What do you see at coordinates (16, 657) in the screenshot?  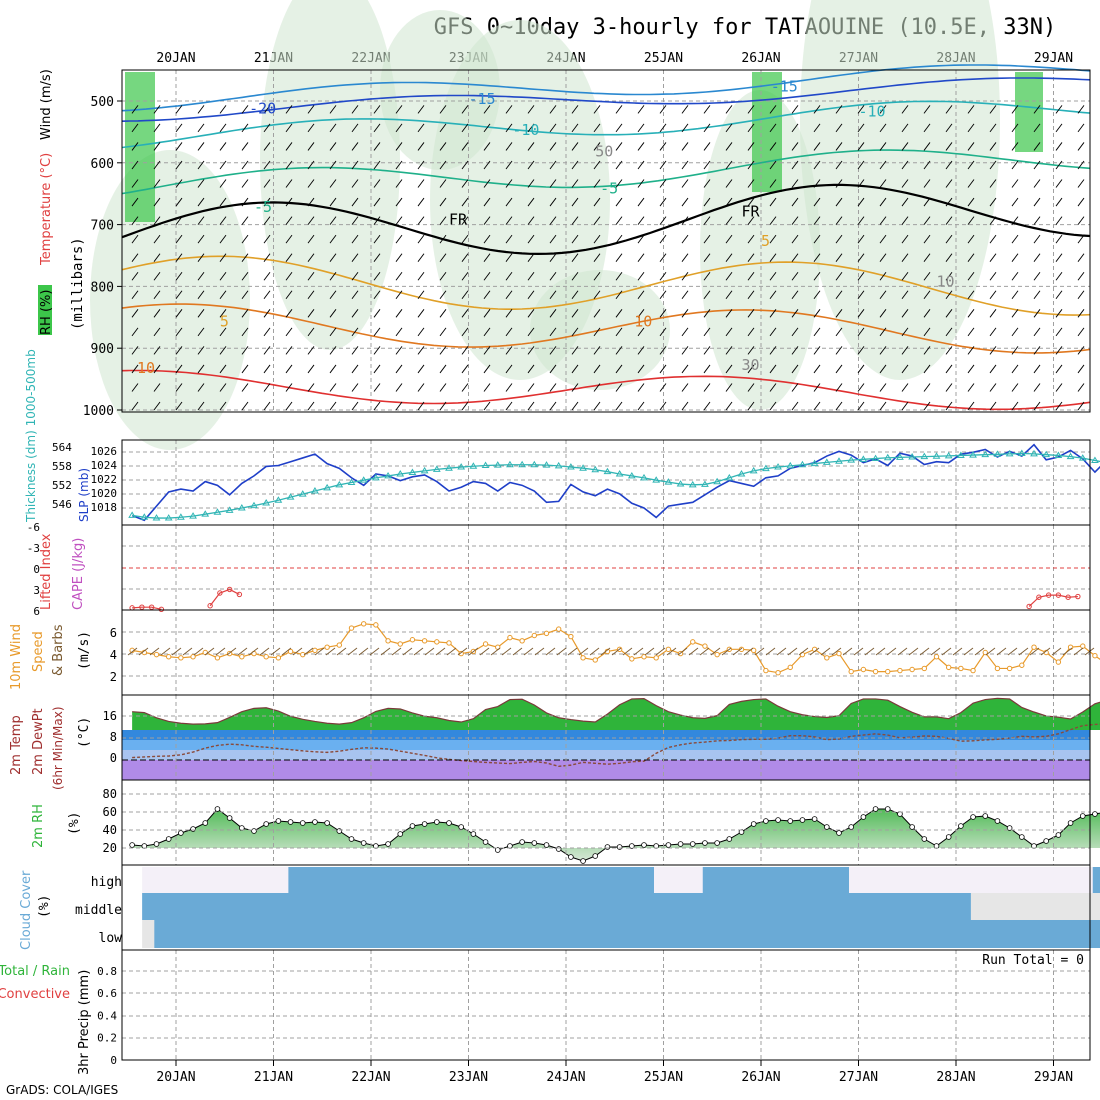 I see `wind-ylabel-1: 10m Wind` at bounding box center [16, 657].